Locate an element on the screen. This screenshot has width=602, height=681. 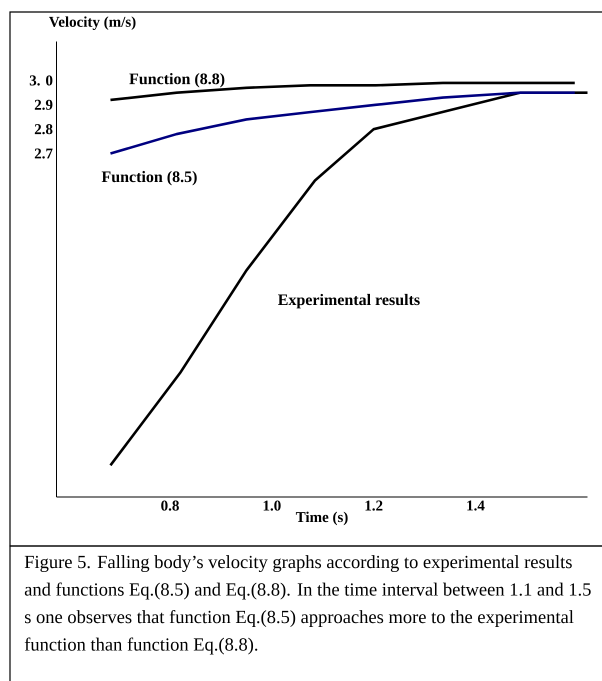
series-label: Function (8.8) is located at coordinates (176, 80).